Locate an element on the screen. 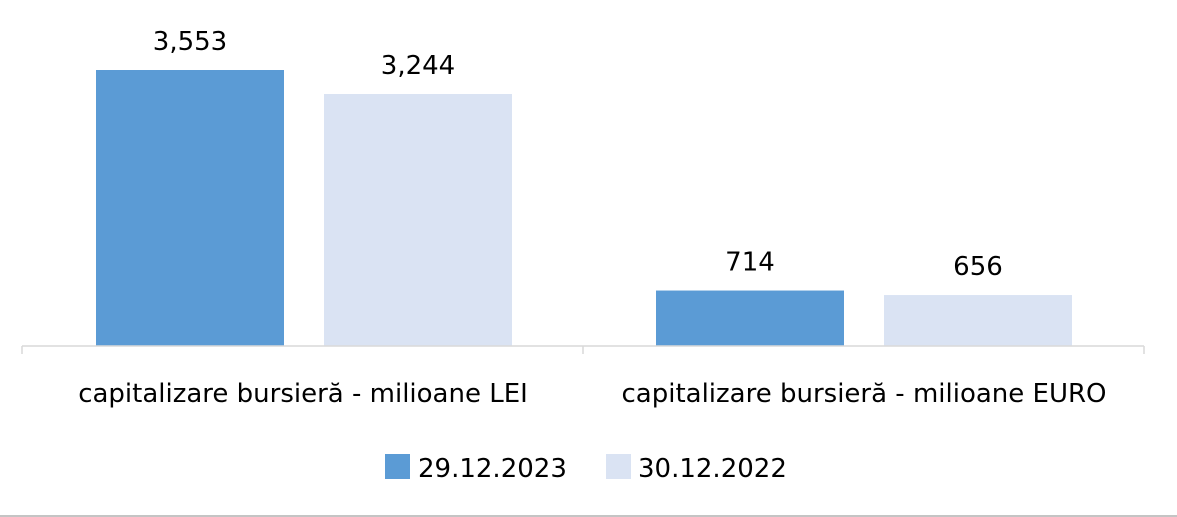  data-label: 656 is located at coordinates (978, 267).